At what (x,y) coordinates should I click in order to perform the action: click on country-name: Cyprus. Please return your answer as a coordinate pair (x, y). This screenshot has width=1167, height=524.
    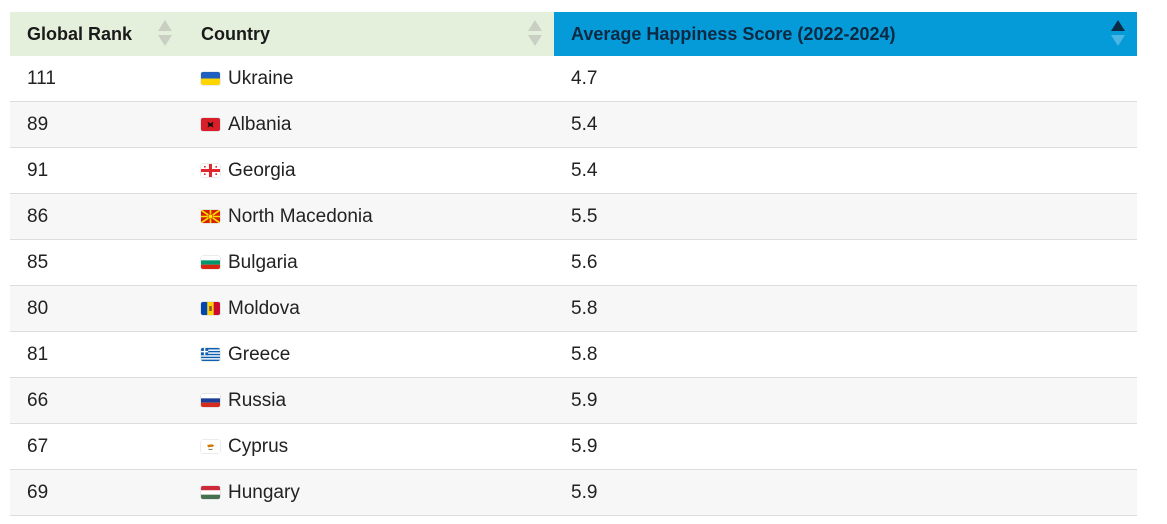
    Looking at the image, I should click on (258, 446).